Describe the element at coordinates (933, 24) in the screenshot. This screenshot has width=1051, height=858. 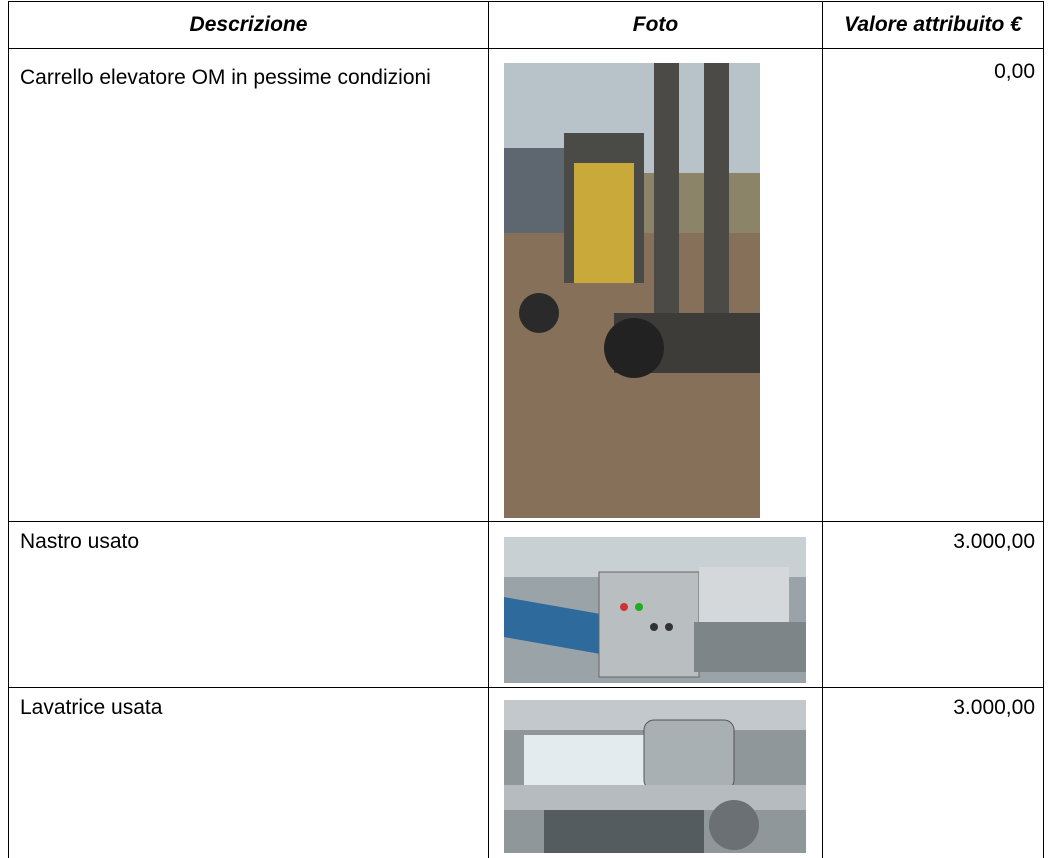
I see `header-cell: Valore attribuito €` at that location.